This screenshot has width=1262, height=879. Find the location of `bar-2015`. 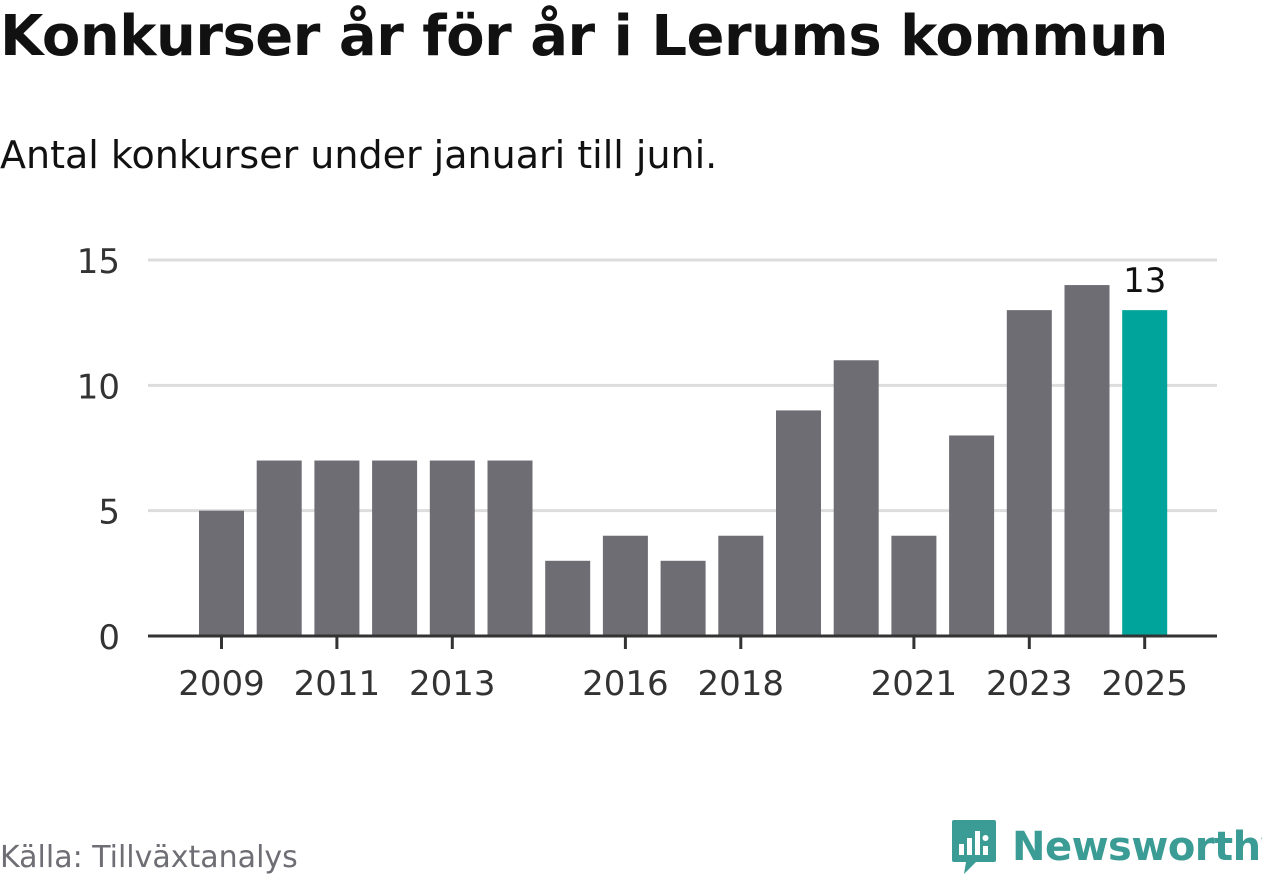

bar-2015 is located at coordinates (568, 598).